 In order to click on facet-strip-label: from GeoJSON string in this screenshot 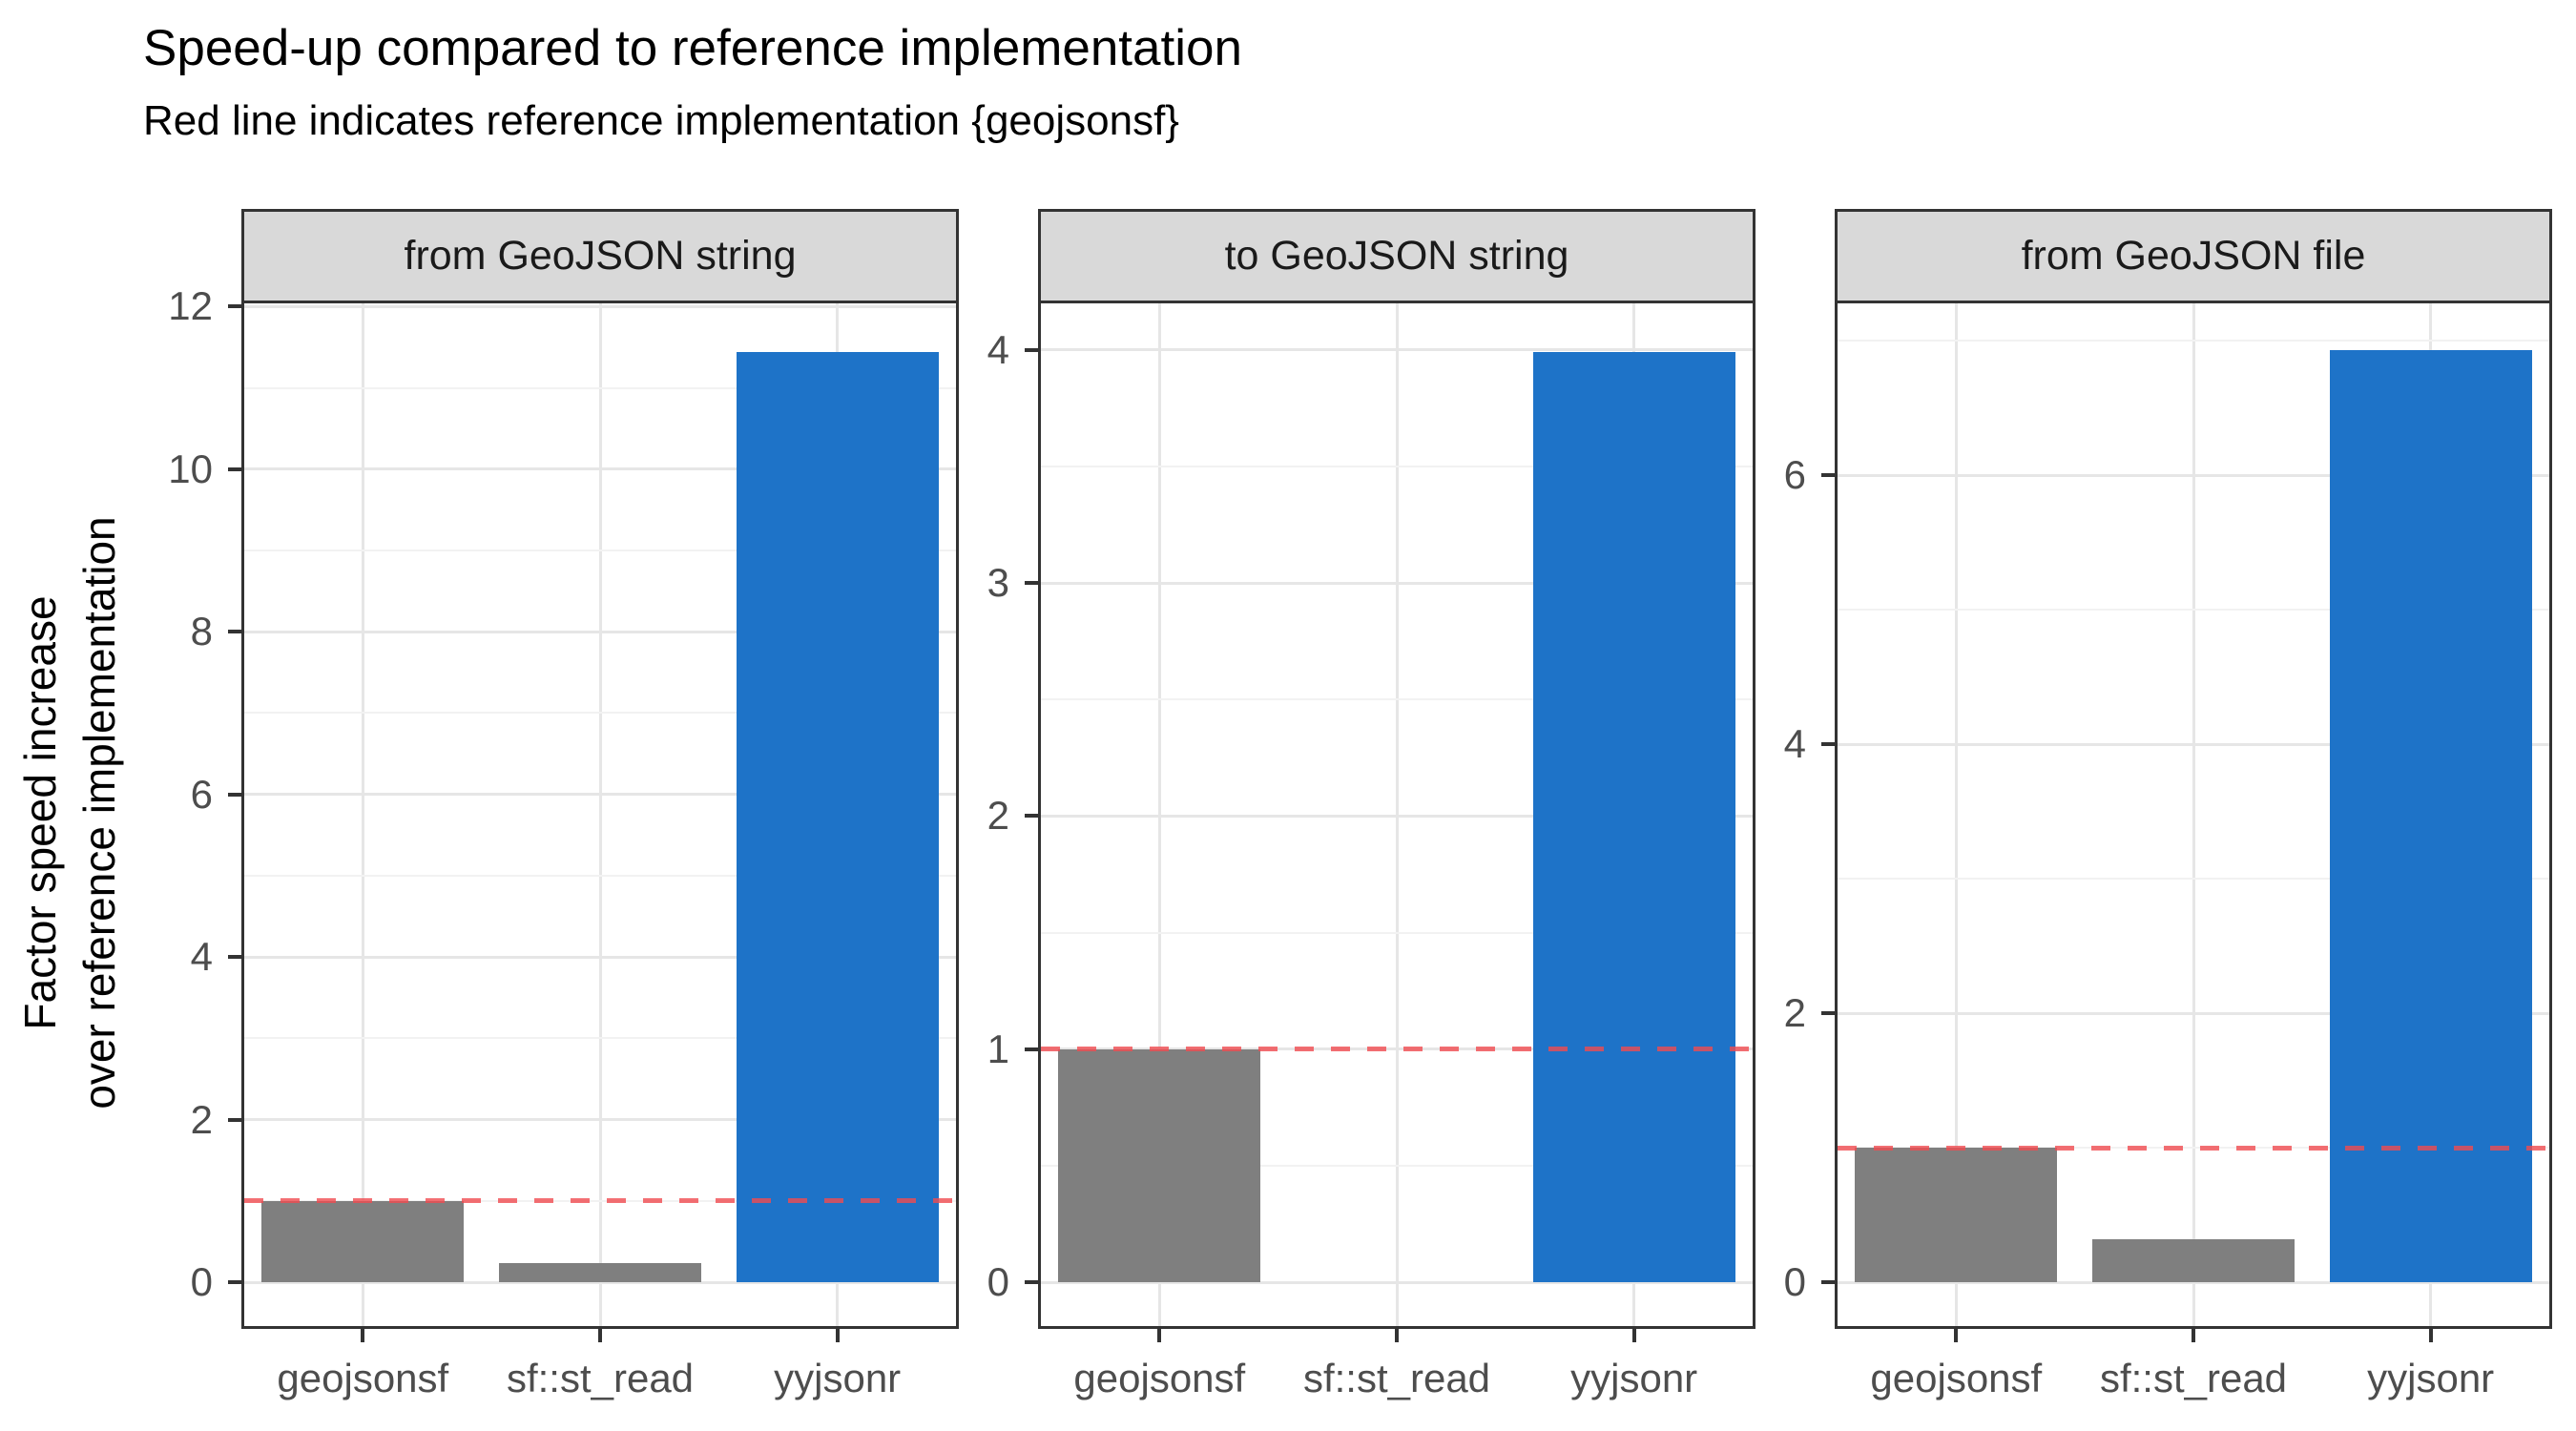, I will do `click(600, 256)`.